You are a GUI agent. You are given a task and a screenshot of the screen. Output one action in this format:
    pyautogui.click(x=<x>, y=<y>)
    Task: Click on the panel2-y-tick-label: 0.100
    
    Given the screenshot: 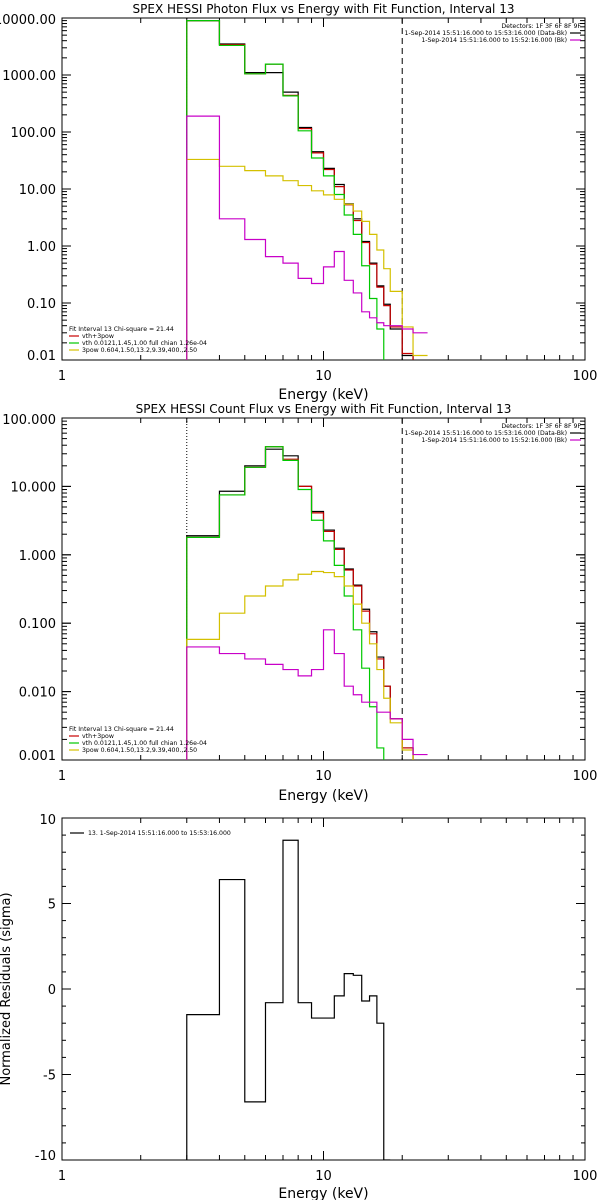 What is the action you would take?
    pyautogui.click(x=37, y=624)
    